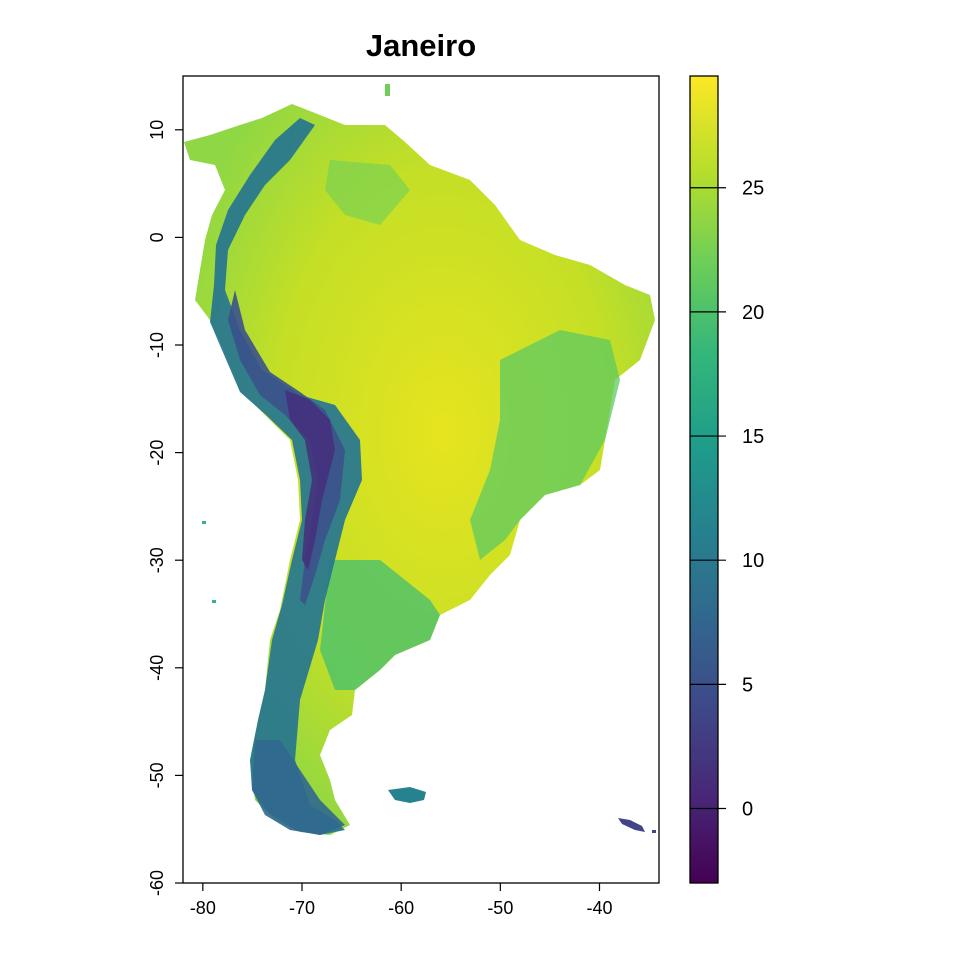 The width and height of the screenshot is (960, 960). I want to click on colorbar-tick-label: 15, so click(753, 437).